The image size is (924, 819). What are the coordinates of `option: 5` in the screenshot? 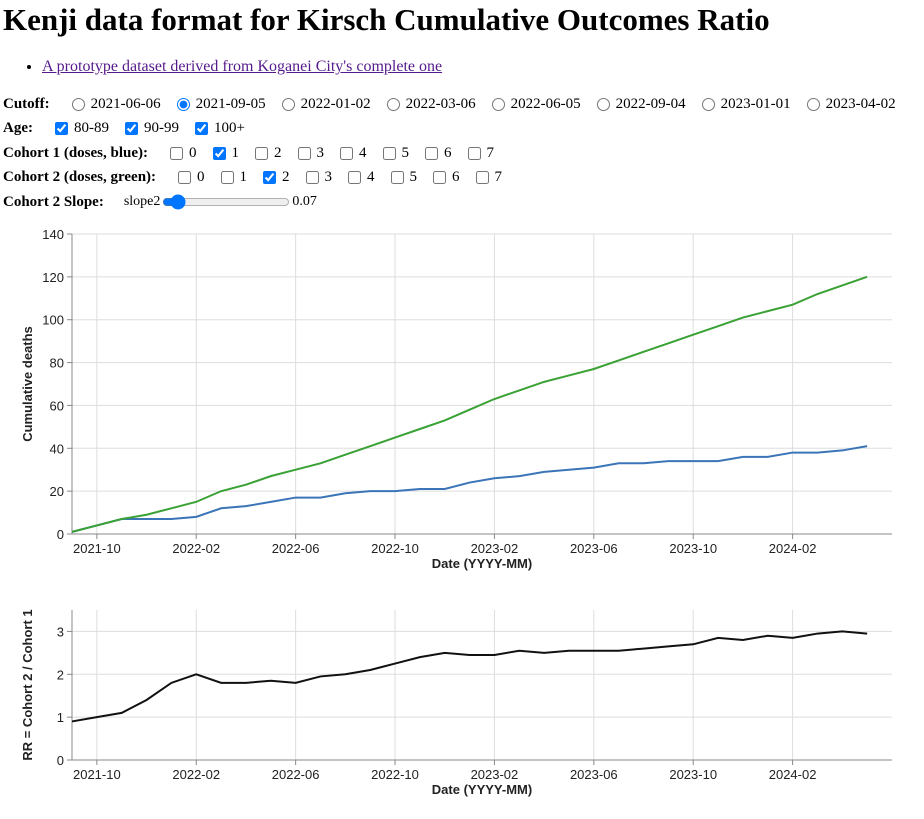 It's located at (392, 153).